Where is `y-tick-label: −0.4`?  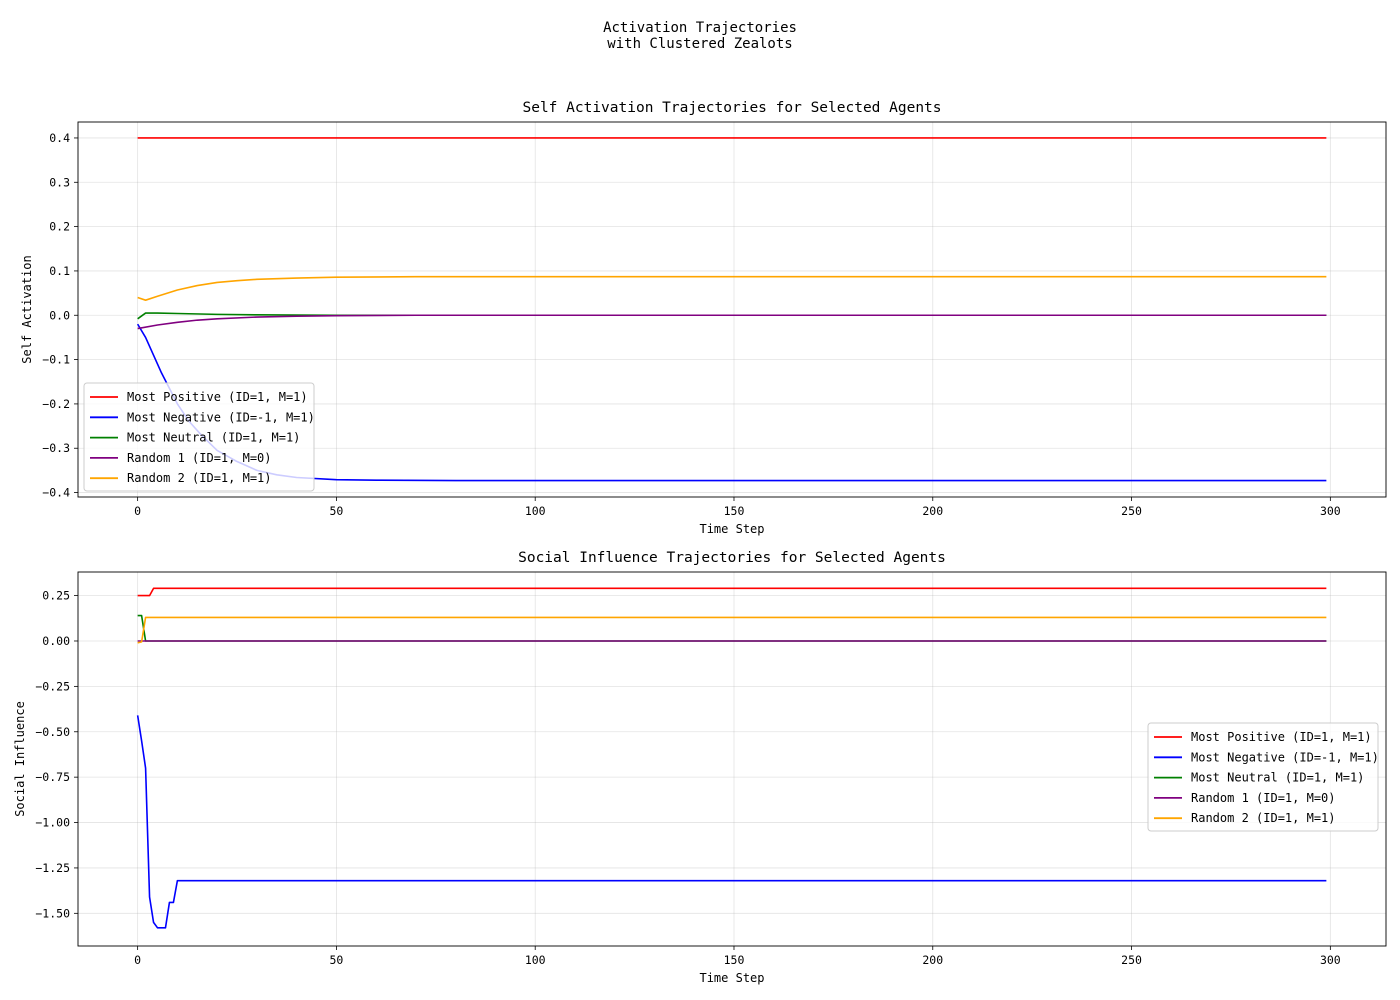
y-tick-label: −0.4 is located at coordinates (56, 493).